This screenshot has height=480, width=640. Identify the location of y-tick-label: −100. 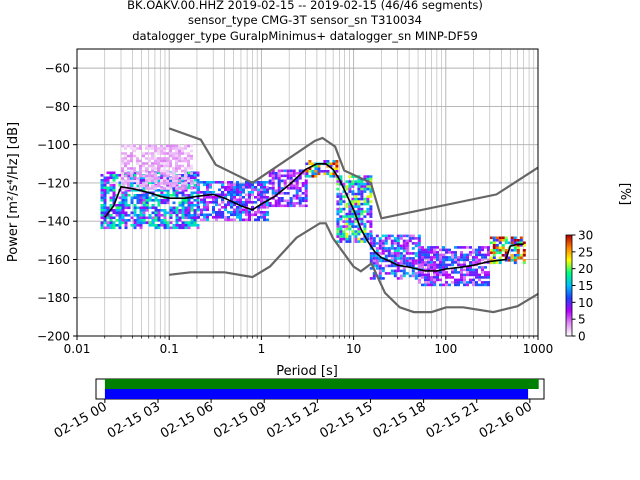
(53, 145).